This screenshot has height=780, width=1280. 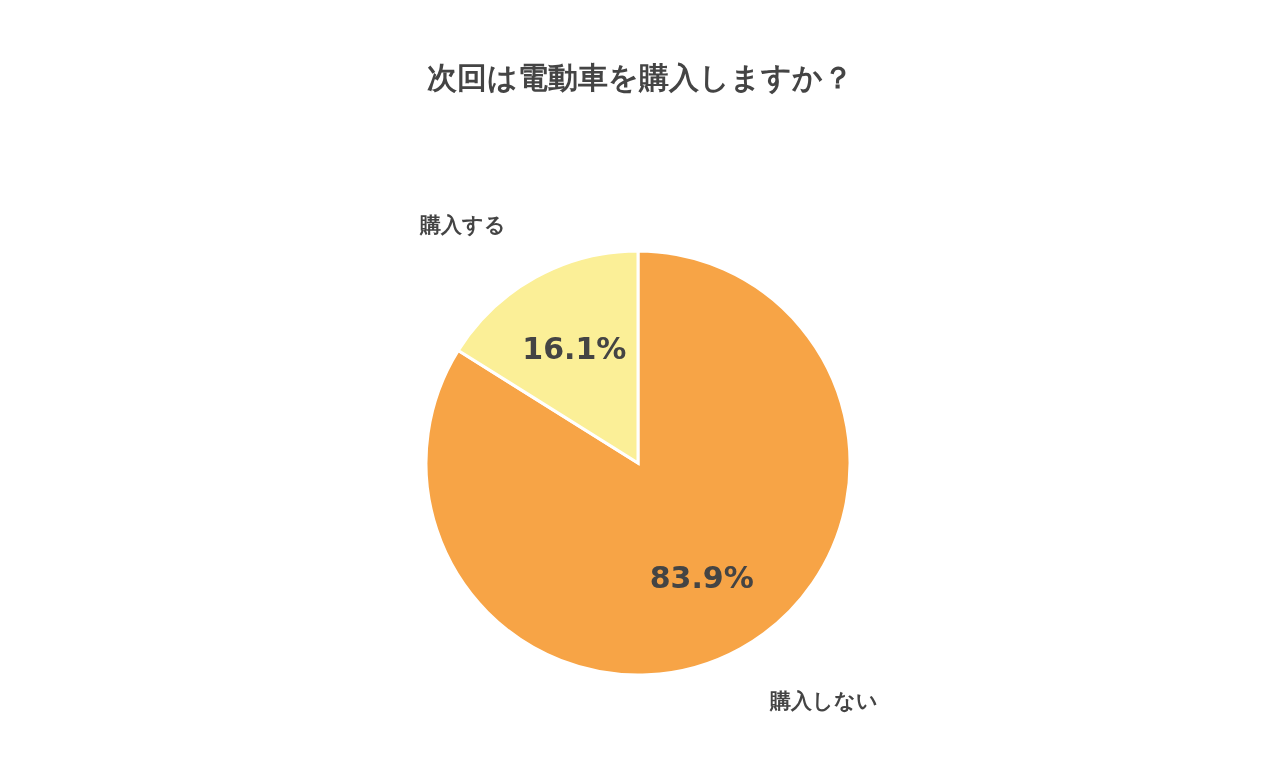 What do you see at coordinates (701, 578) in the screenshot?
I see `data-label: 83.9%` at bounding box center [701, 578].